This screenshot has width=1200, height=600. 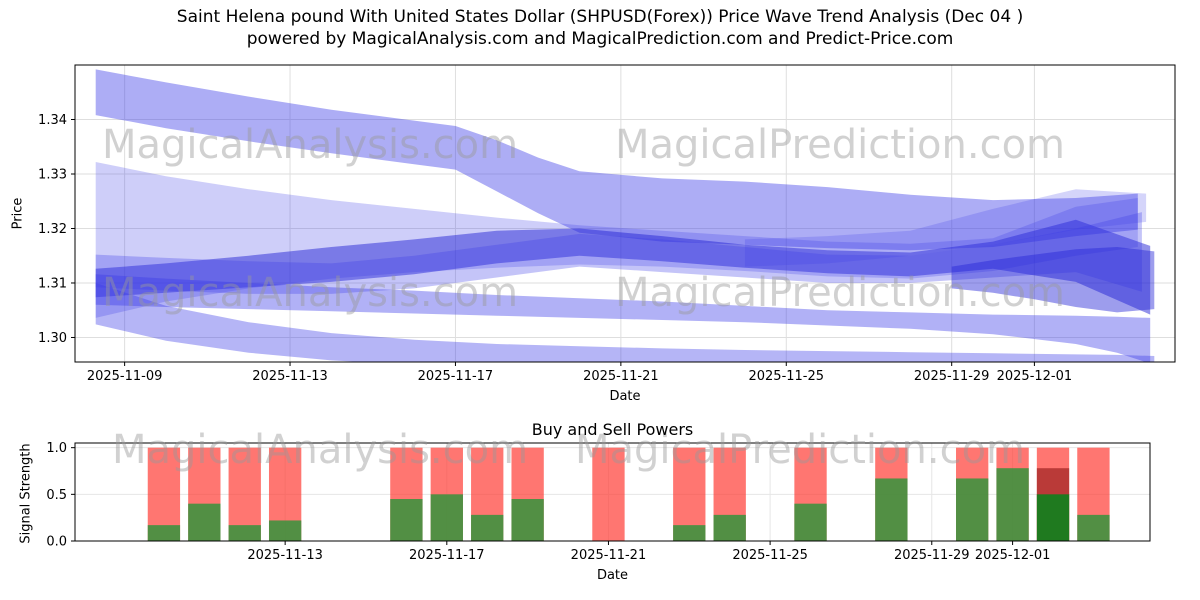 I want to click on y-tick-label: 1.32, so click(x=52, y=229).